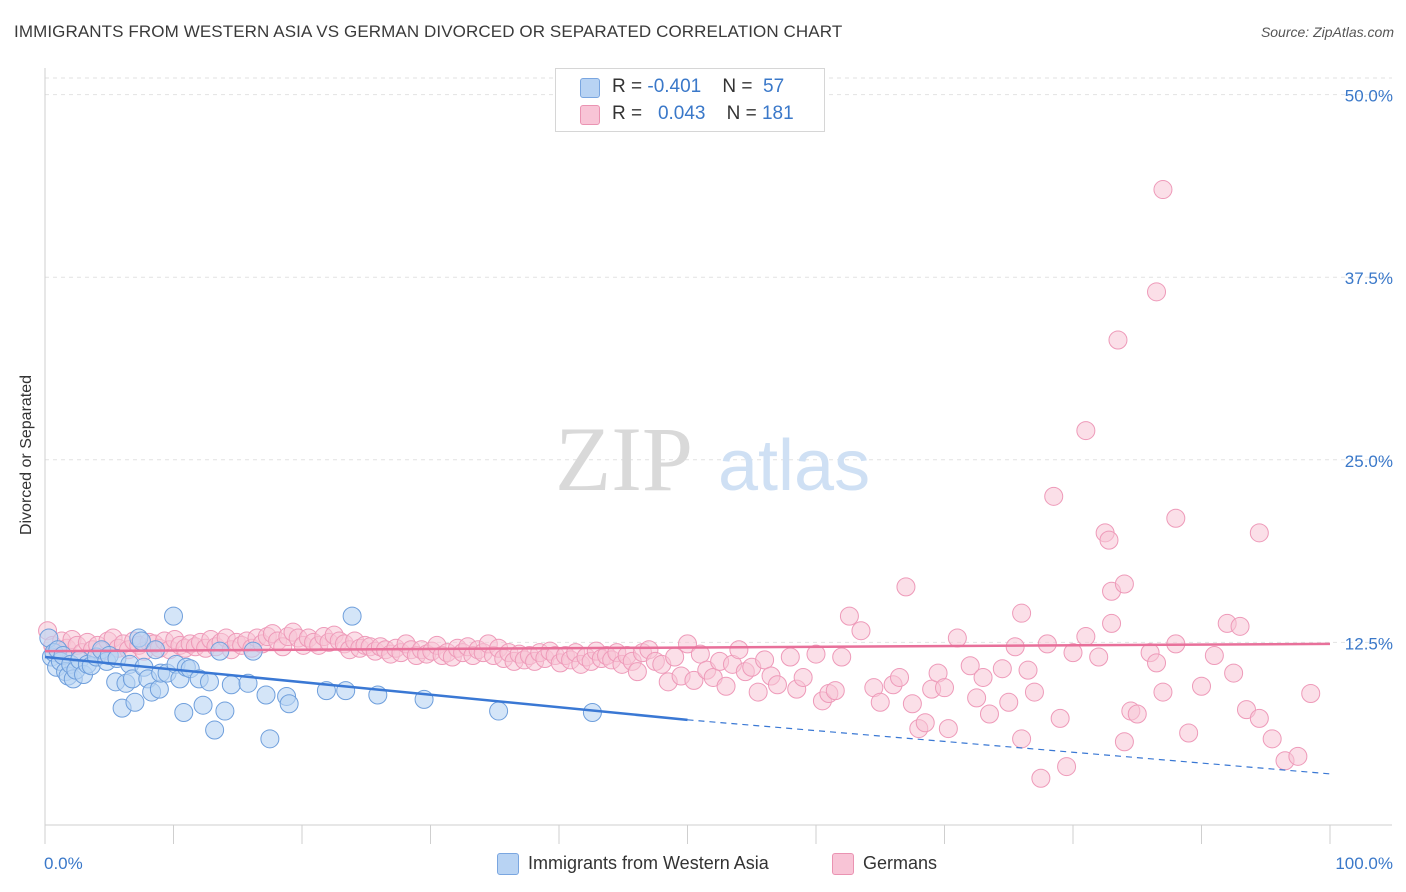  Describe the element at coordinates (1327, 32) in the screenshot. I see `source-label: Source: ZipAtlas.com` at that location.